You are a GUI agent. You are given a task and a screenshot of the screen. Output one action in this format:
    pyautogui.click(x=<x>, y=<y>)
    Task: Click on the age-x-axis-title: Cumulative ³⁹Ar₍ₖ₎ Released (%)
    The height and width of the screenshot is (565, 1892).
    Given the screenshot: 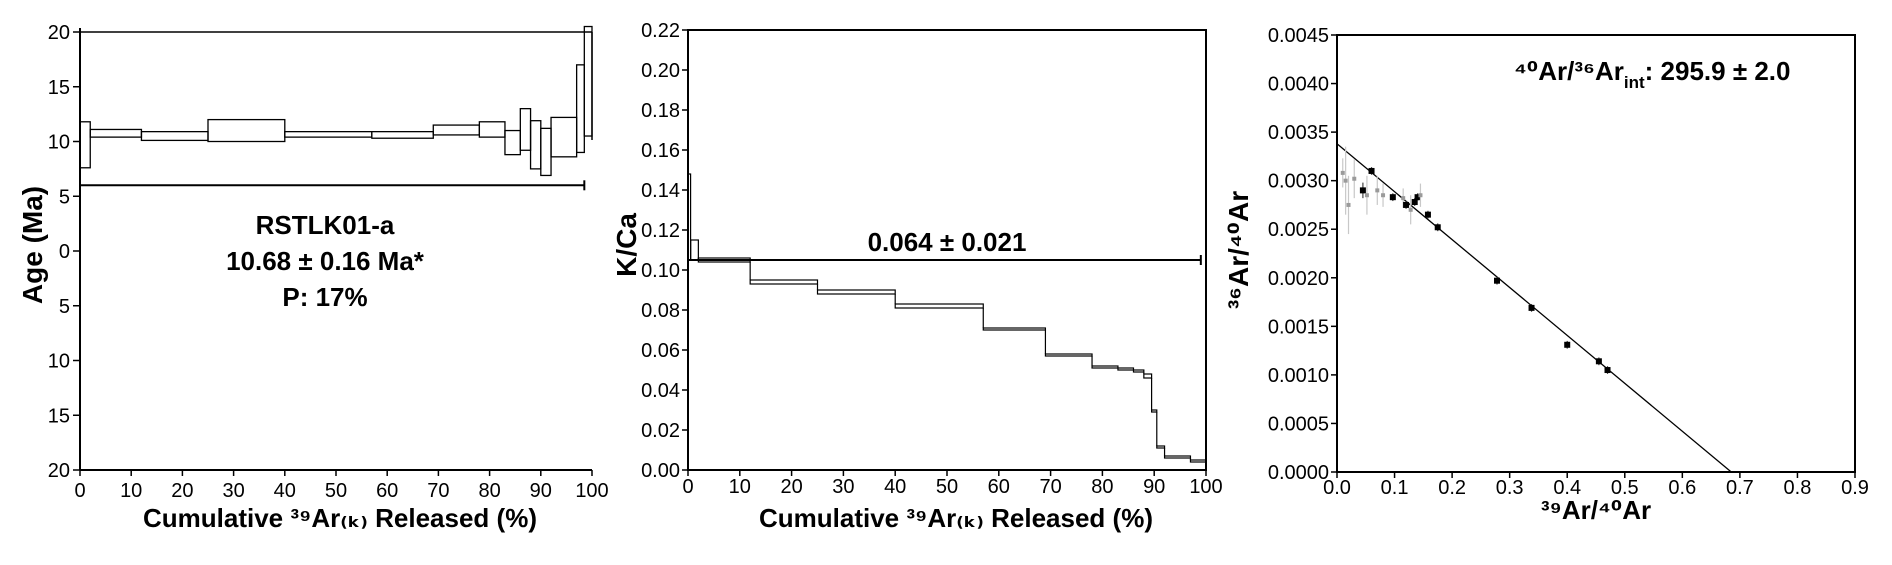 What is the action you would take?
    pyautogui.click(x=340, y=518)
    